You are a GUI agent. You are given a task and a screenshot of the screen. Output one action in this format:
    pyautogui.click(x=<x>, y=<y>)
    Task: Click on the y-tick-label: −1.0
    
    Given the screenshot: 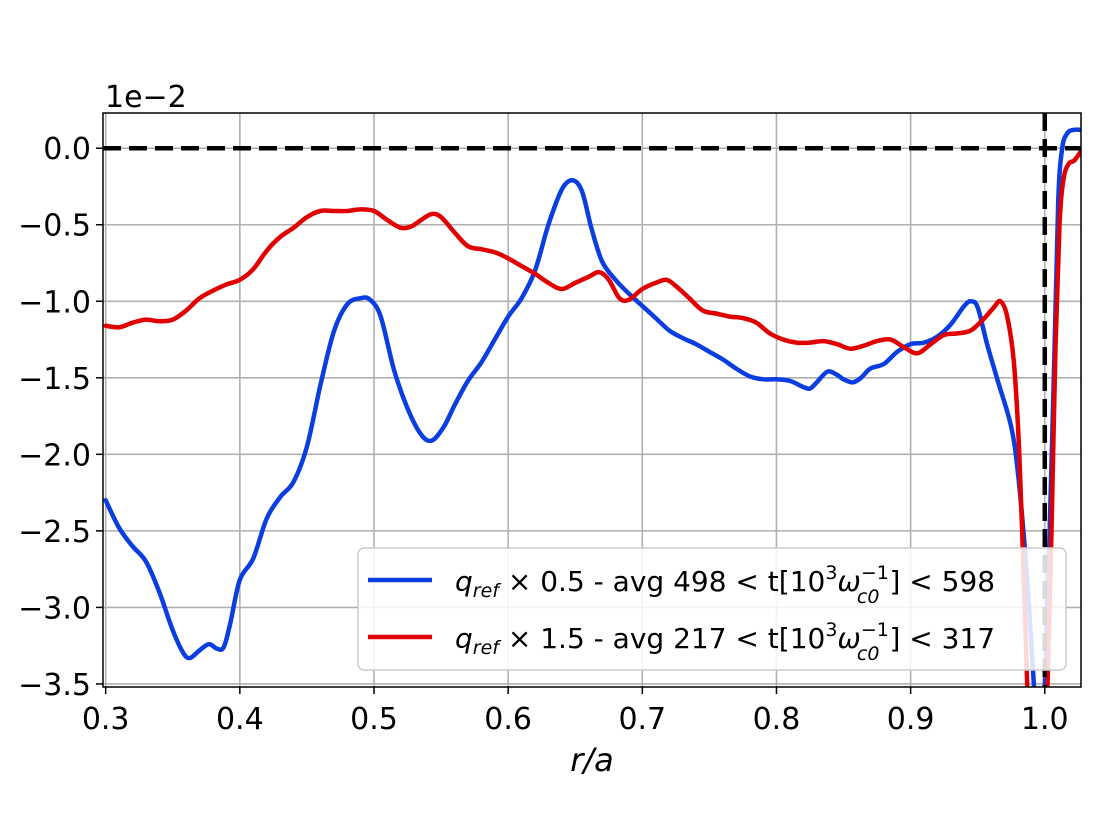 What is the action you would take?
    pyautogui.click(x=54, y=302)
    